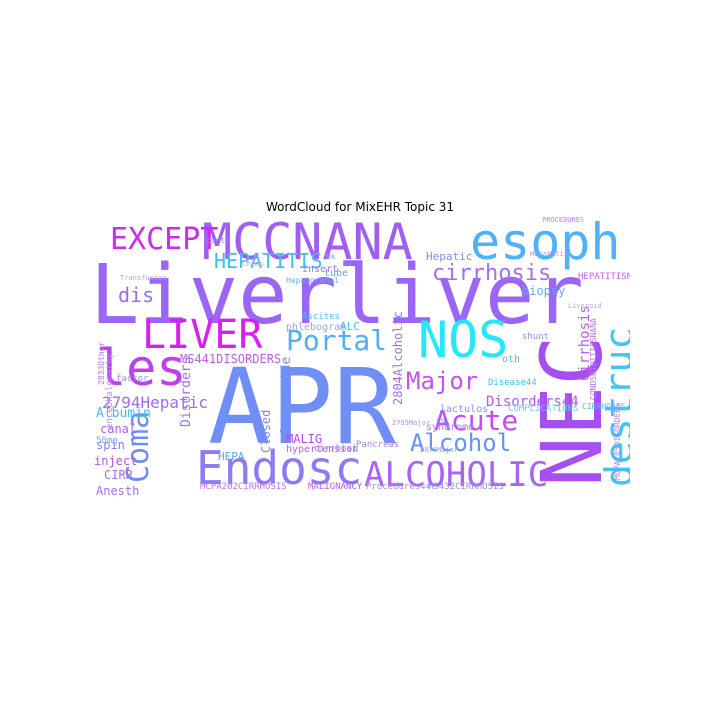  I want to click on word-disorders: Disorders, so click(186, 391).